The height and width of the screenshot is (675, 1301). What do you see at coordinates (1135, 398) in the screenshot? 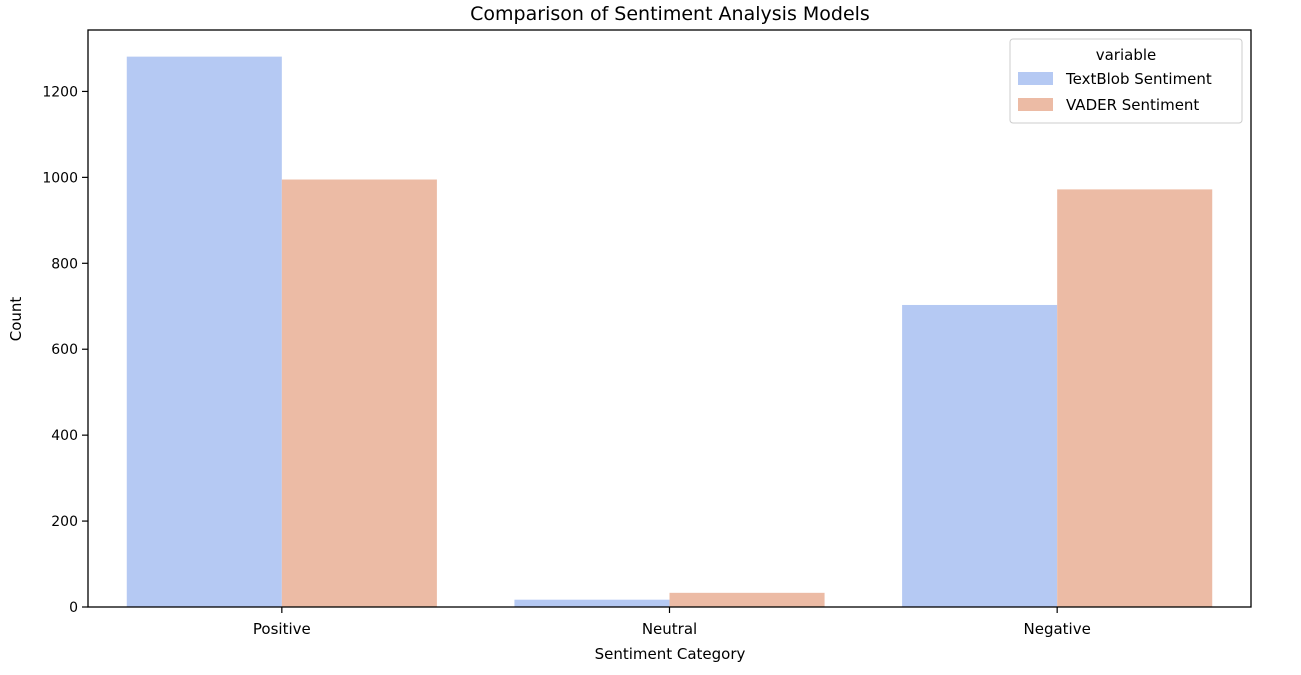
I see `bar-vader-sentiment-negative` at bounding box center [1135, 398].